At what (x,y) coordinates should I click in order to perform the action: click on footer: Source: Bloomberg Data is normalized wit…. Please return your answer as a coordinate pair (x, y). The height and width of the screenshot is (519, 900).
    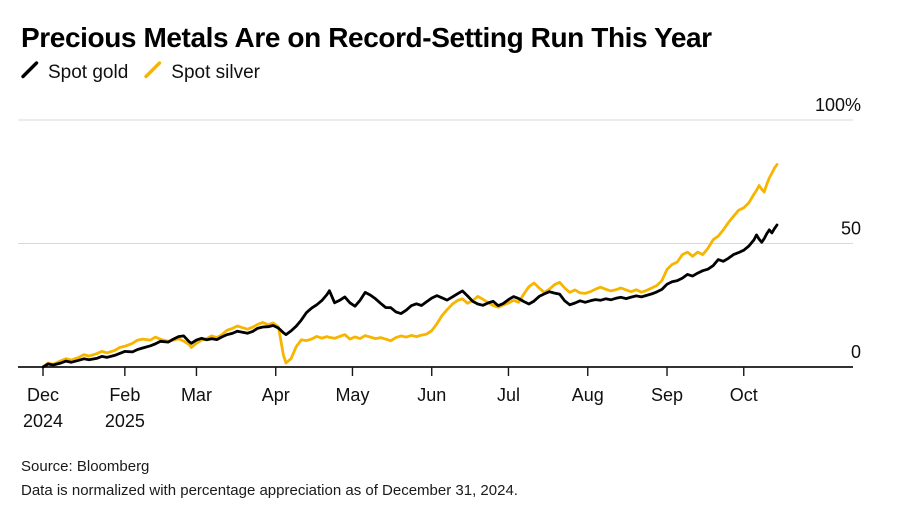
    Looking at the image, I should click on (269, 479).